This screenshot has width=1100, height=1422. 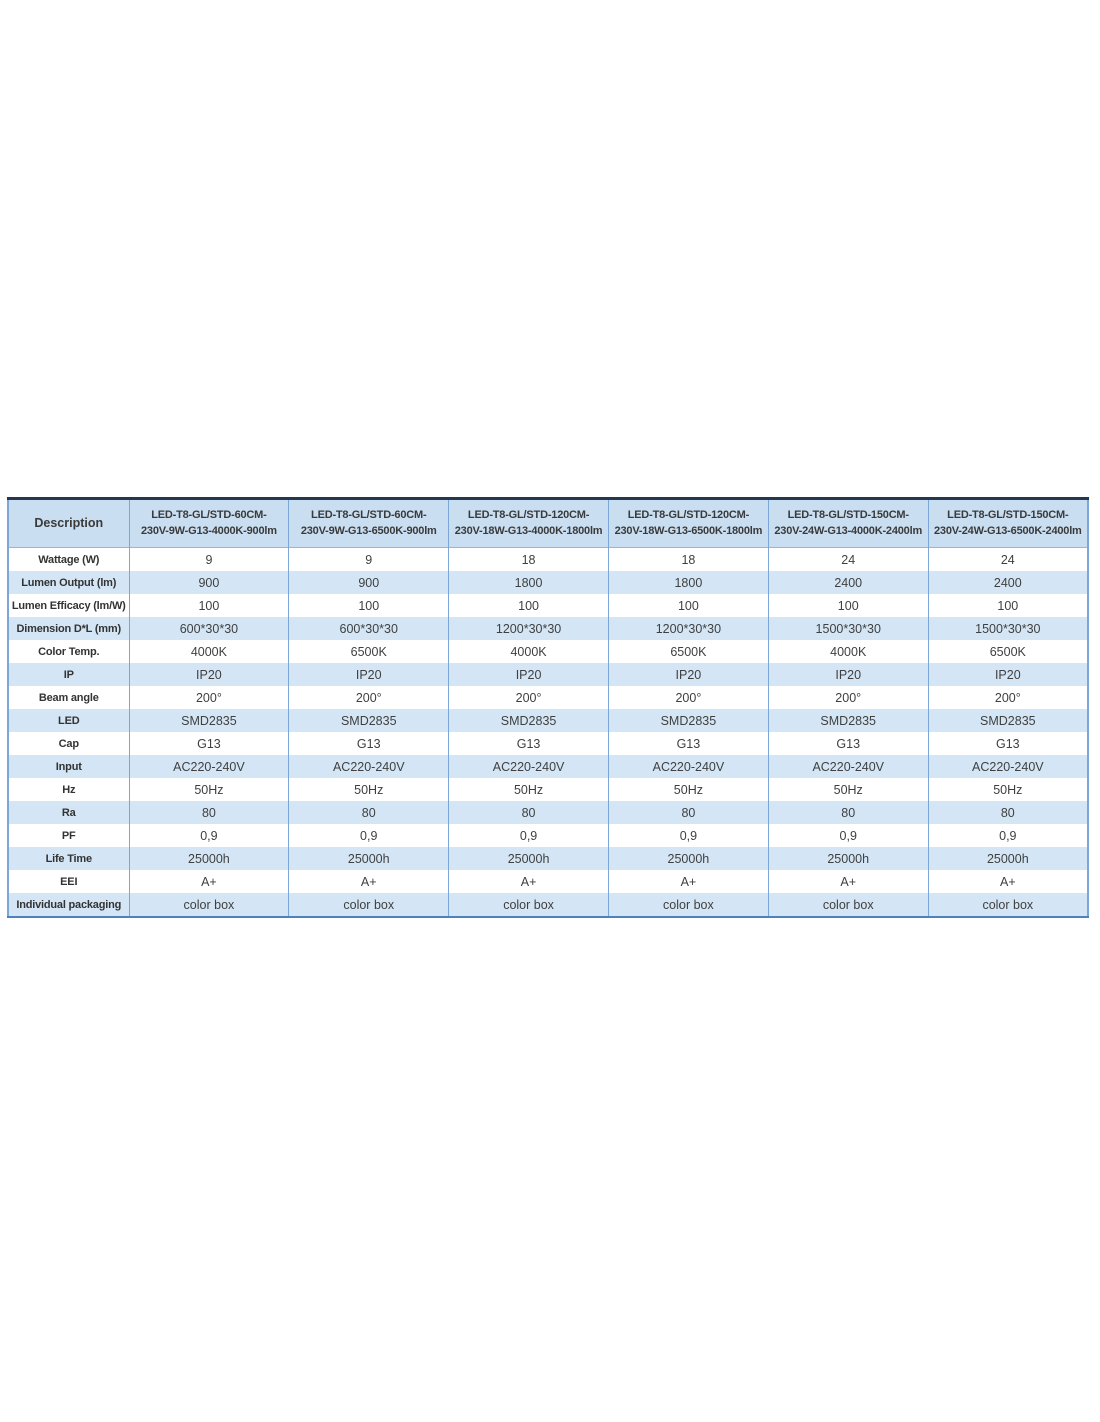 I want to click on spec-row-label: Lumen Output (lm), so click(x=68, y=582).